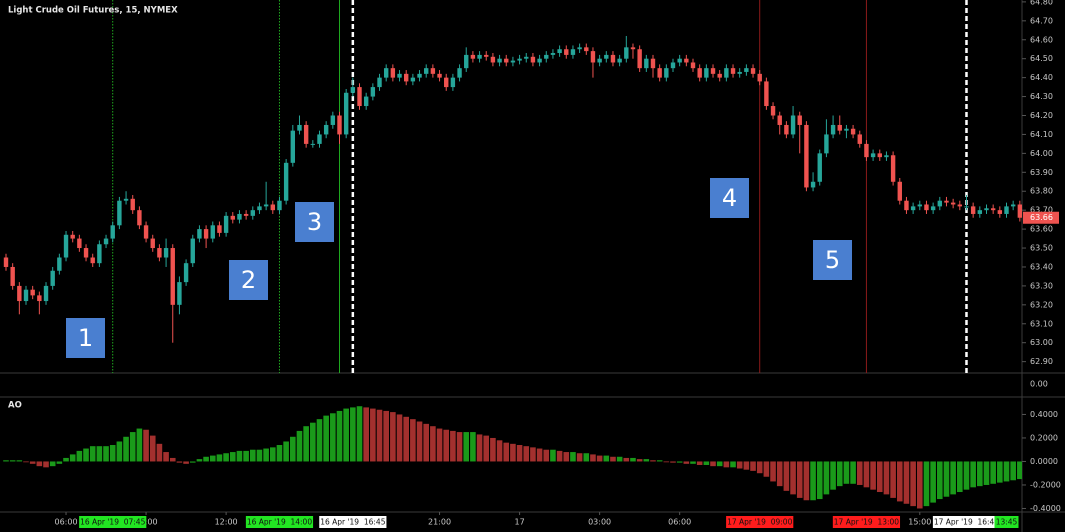 The height and width of the screenshot is (532, 1065). What do you see at coordinates (599, 522) in the screenshot?
I see `x-tick-label: 03:00` at bounding box center [599, 522].